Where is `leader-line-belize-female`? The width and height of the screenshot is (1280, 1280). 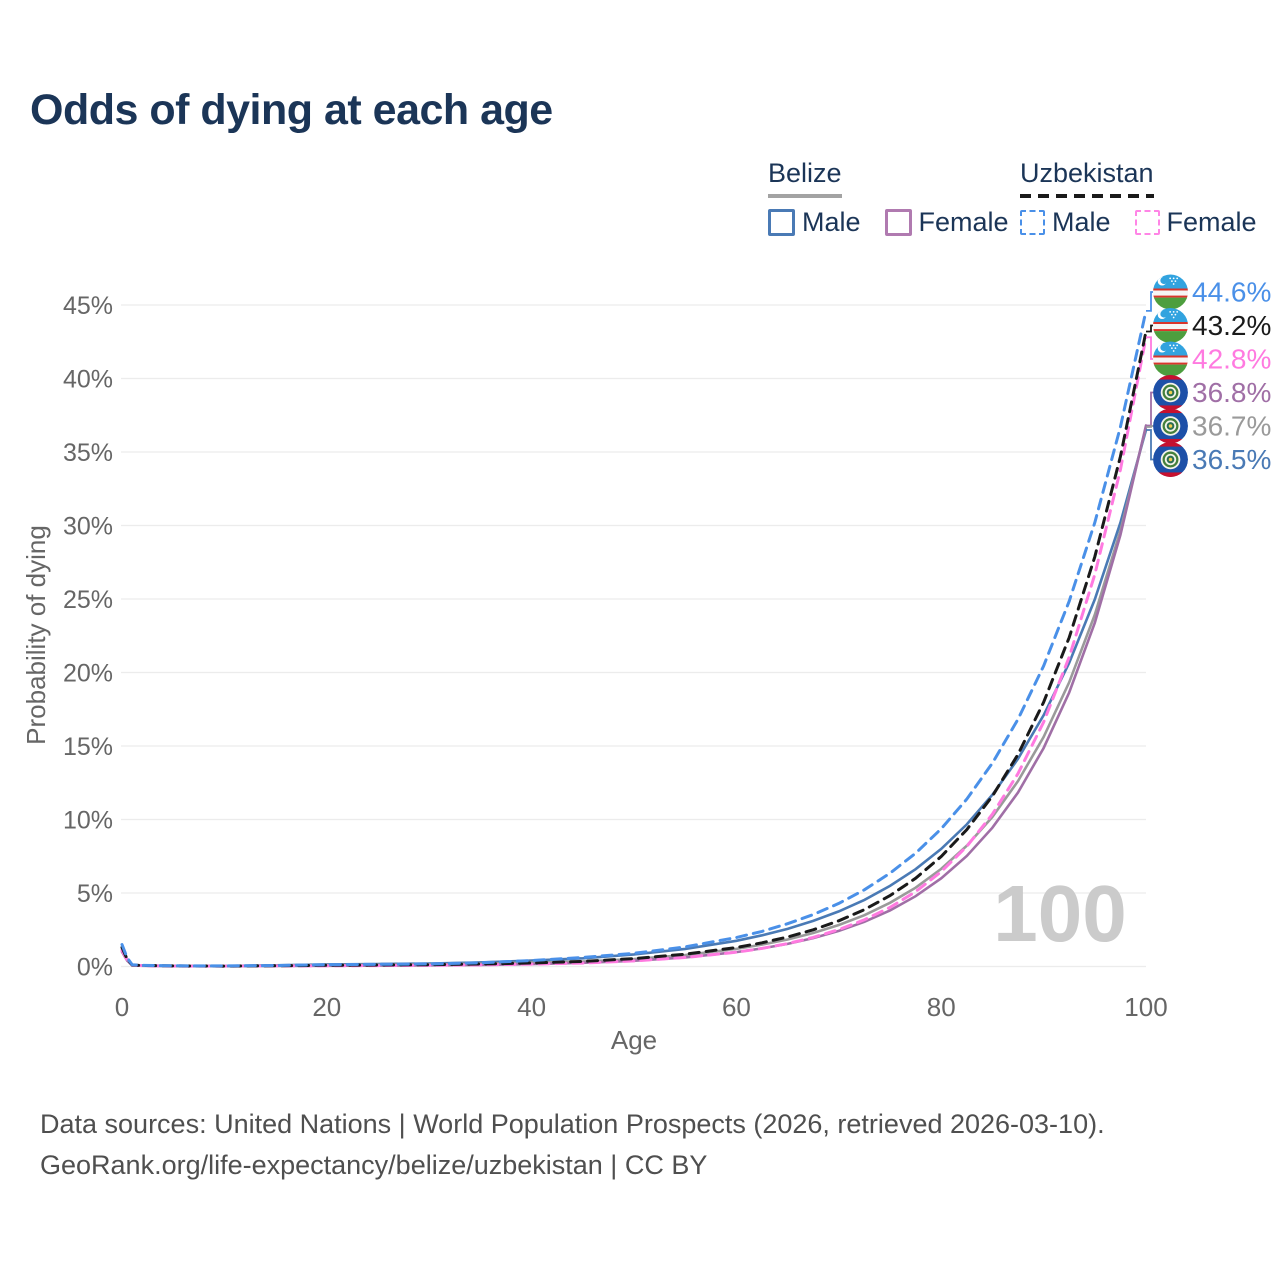 leader-line-belize-female is located at coordinates (1149, 409).